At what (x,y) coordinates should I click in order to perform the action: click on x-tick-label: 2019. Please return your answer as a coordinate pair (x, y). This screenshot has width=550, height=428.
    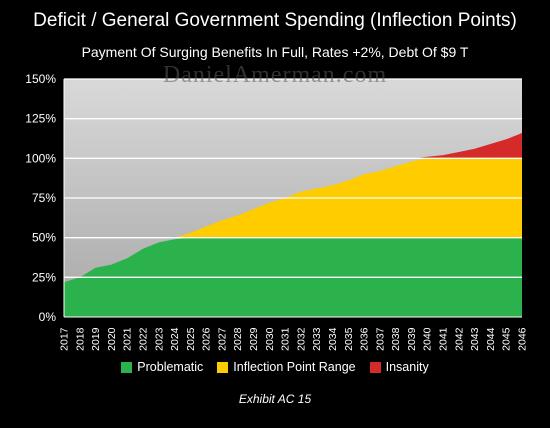
    Looking at the image, I should click on (96, 339).